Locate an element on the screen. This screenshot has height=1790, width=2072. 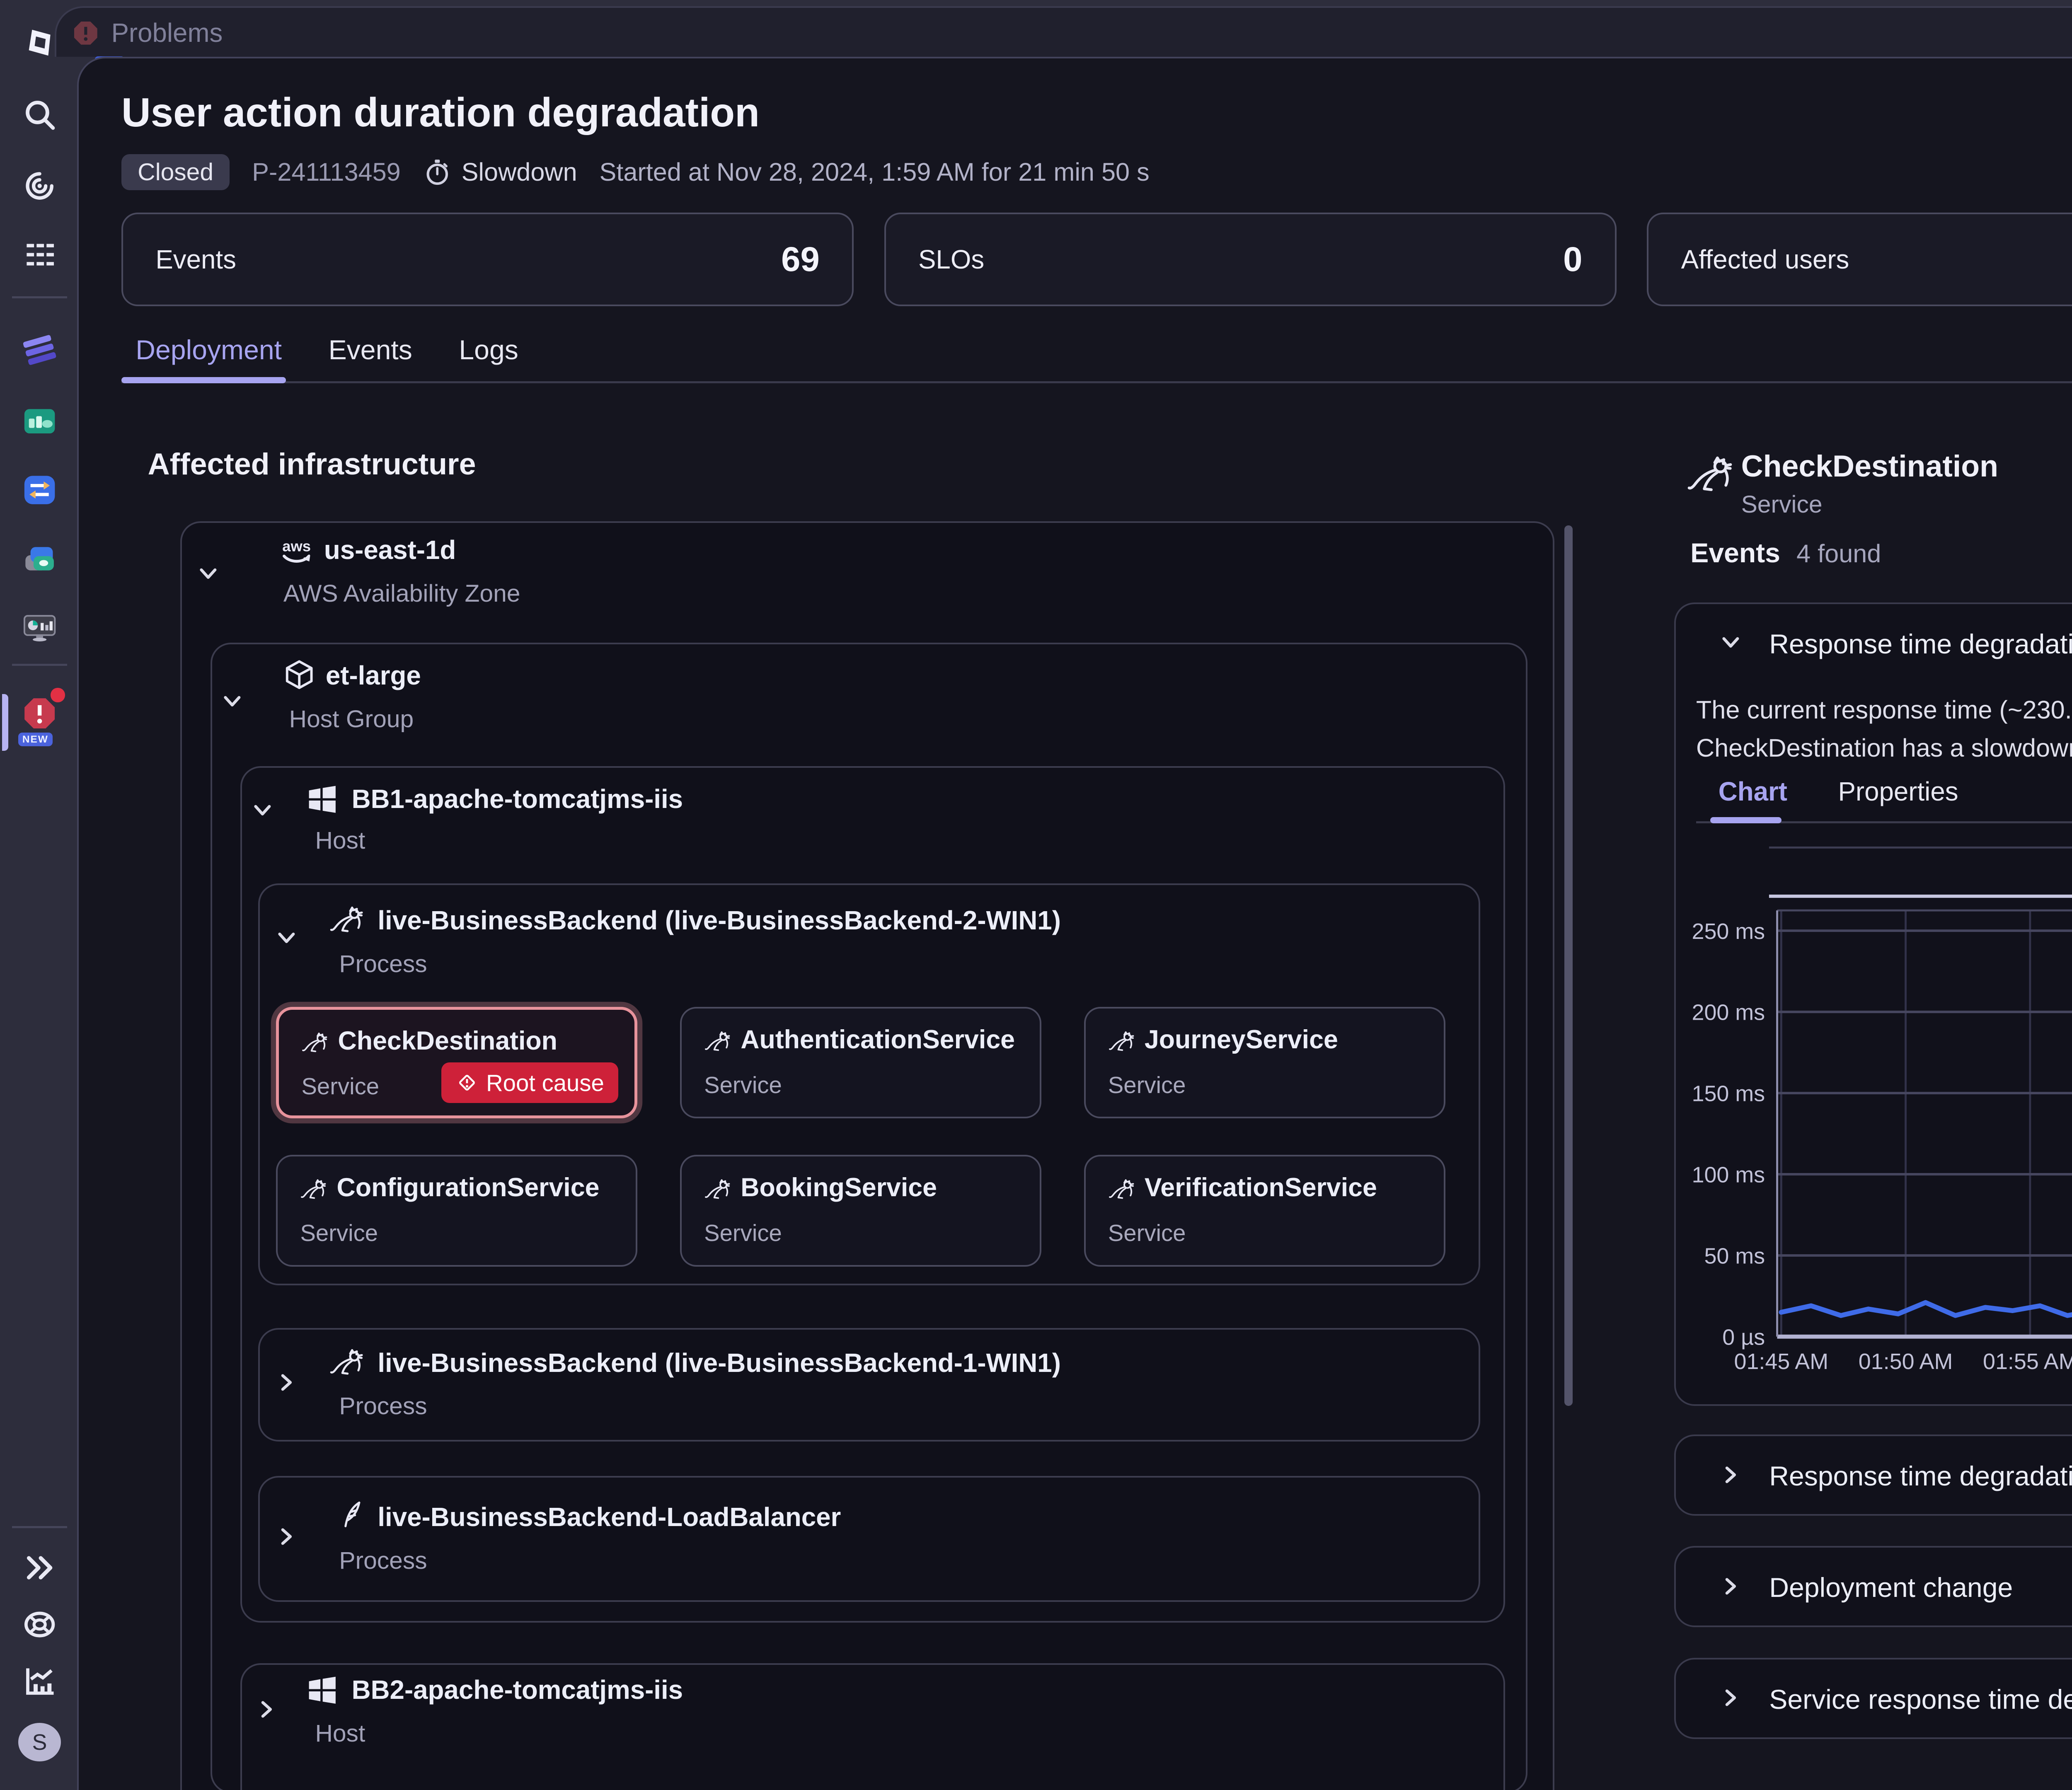
affected-infrastructure-heading: Affected infrastructure is located at coordinates (312, 464).